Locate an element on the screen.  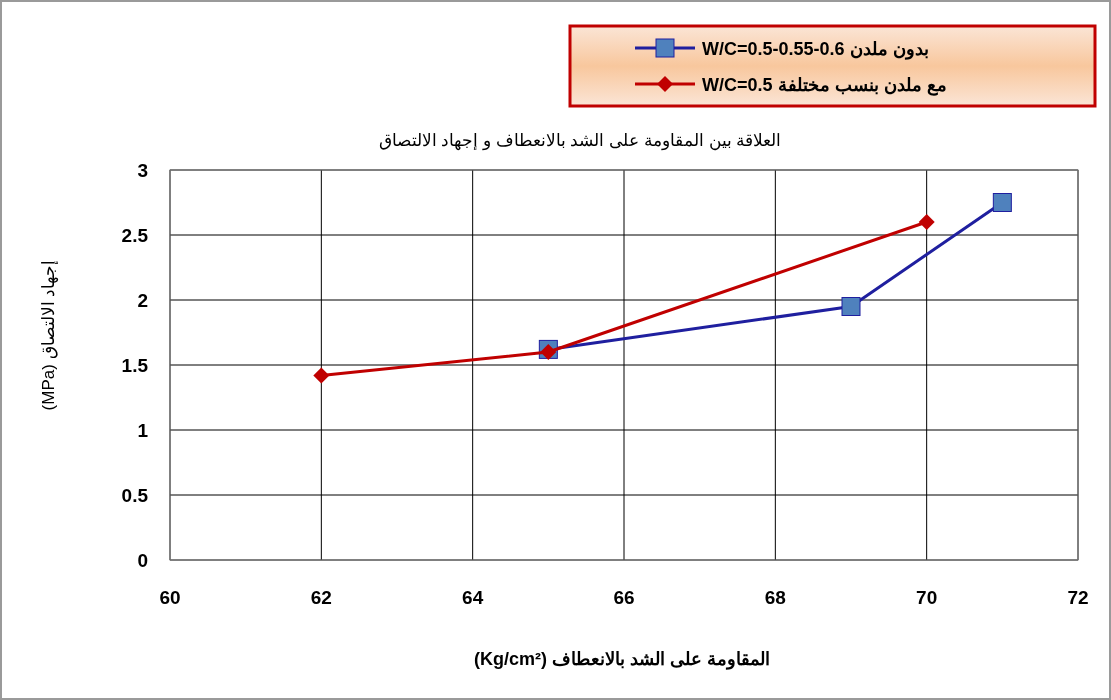
y-tick-label: 1.5 is located at coordinates (135, 365).